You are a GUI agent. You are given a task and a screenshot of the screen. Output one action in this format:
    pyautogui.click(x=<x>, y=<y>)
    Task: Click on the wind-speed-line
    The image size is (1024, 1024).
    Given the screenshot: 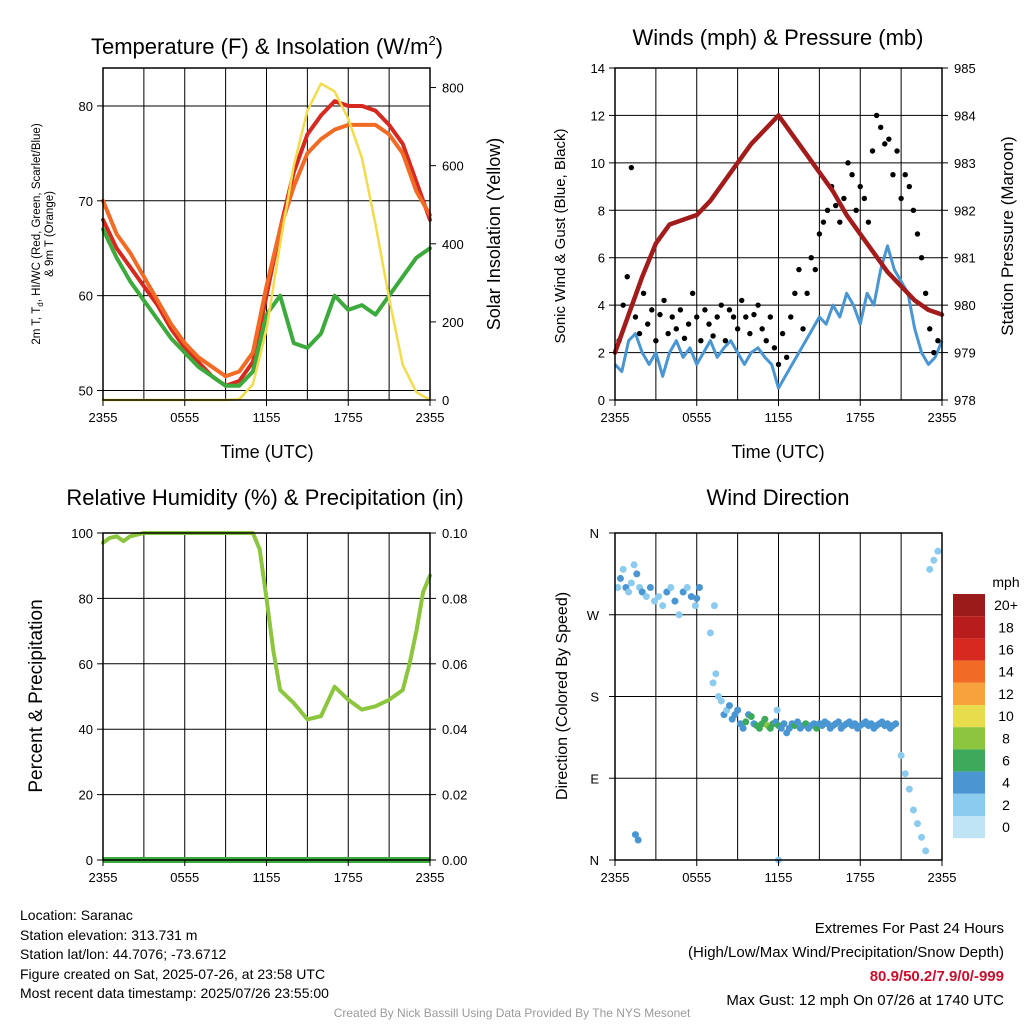 What is the action you would take?
    pyautogui.click(x=778, y=317)
    